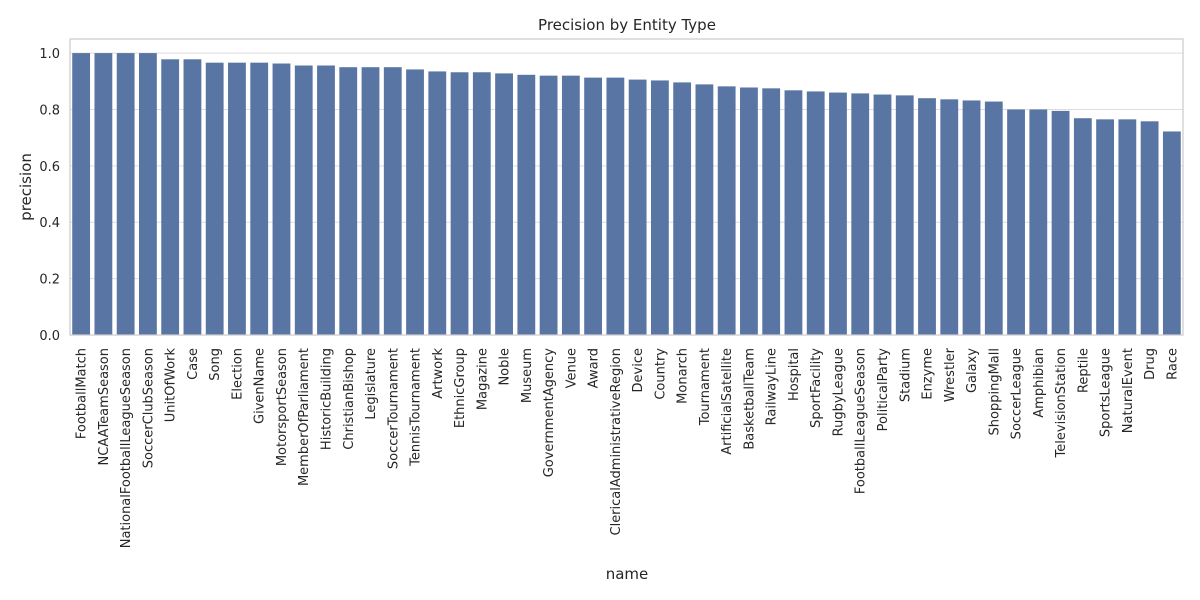 Image resolution: width=1200 pixels, height=600 pixels. I want to click on y-tick-label: 0.4, so click(49, 223).